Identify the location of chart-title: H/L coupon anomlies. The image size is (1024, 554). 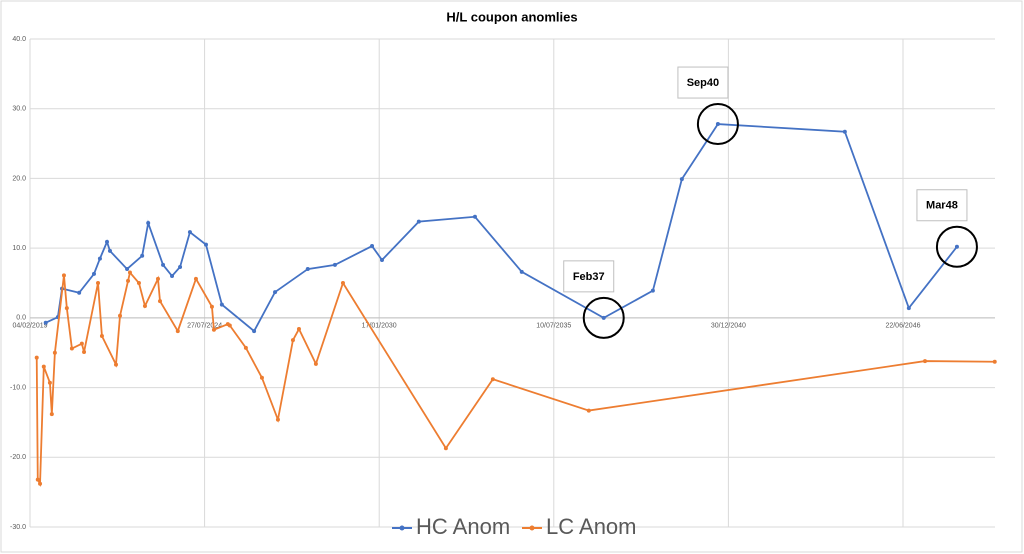
(511, 16).